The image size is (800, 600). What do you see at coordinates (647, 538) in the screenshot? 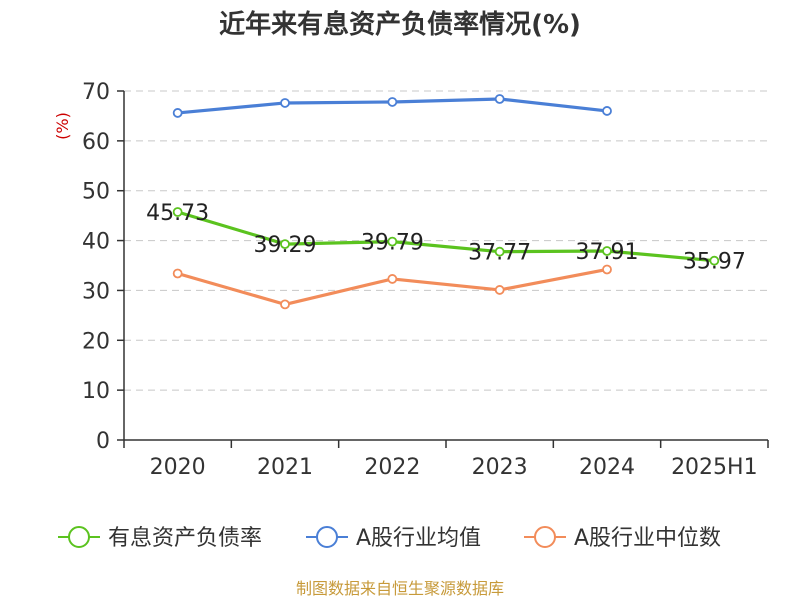
I see `legend-label: A股行业中位数` at bounding box center [647, 538].